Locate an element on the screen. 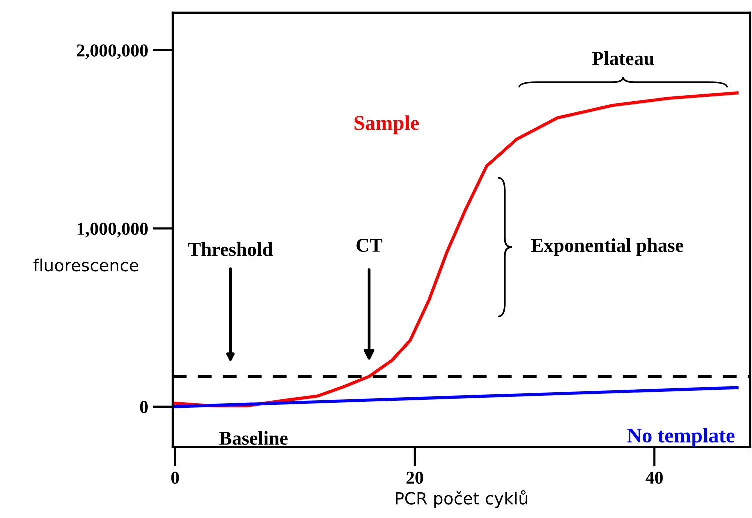  x-tick-label: 20 is located at coordinates (415, 478).